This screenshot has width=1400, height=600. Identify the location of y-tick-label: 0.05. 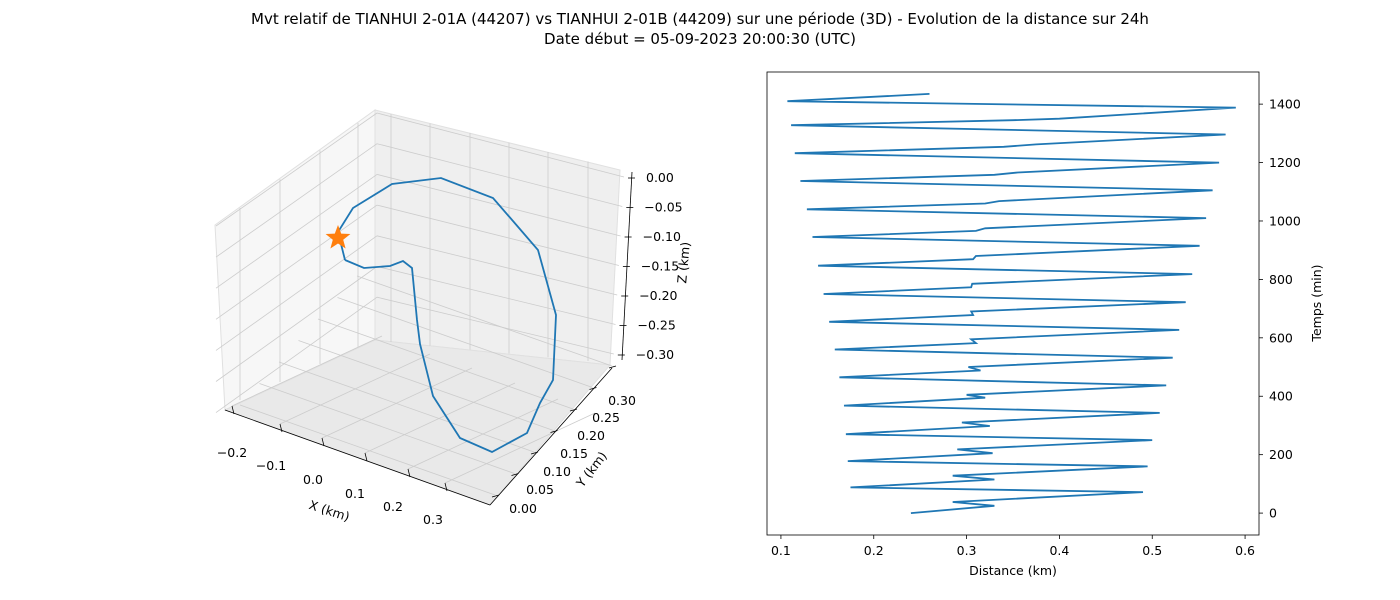
(540, 489).